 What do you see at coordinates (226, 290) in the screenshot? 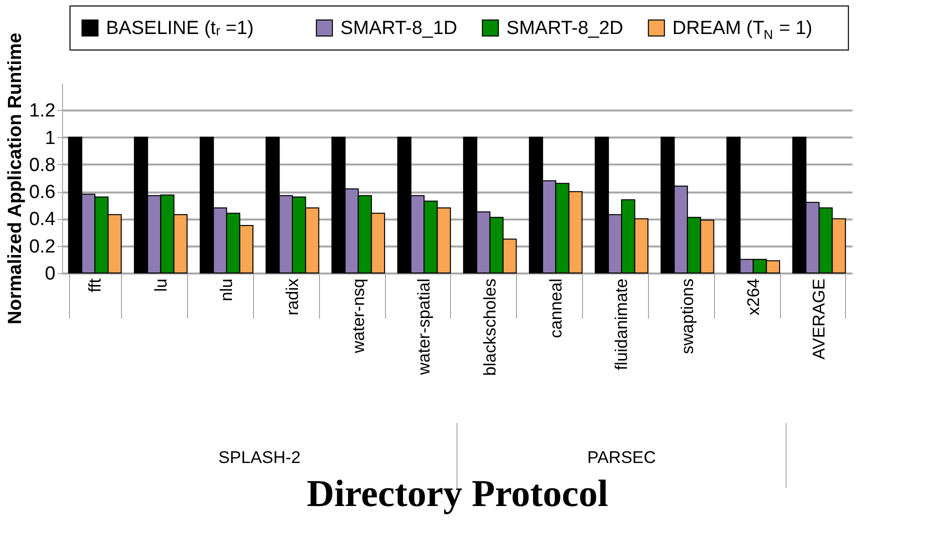
I see `x-tick-label: nlu` at bounding box center [226, 290].